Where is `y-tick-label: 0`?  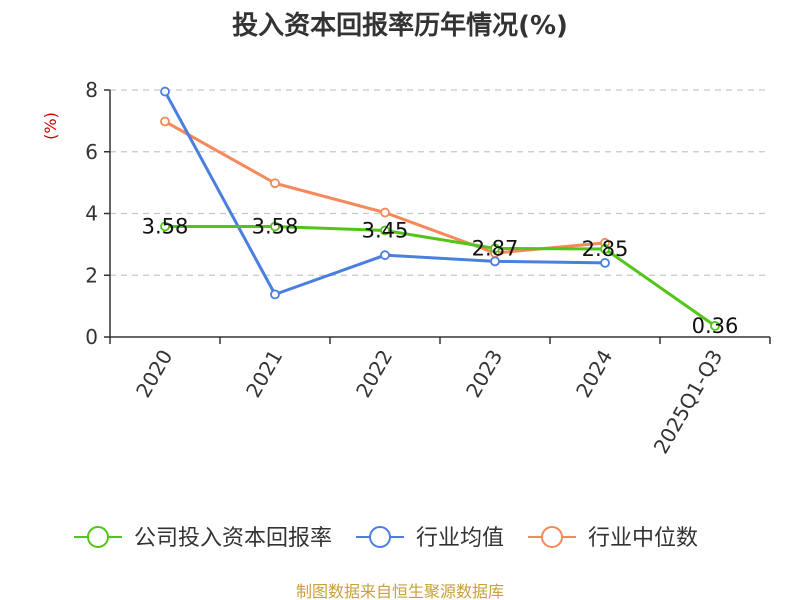
y-tick-label: 0 is located at coordinates (91, 337).